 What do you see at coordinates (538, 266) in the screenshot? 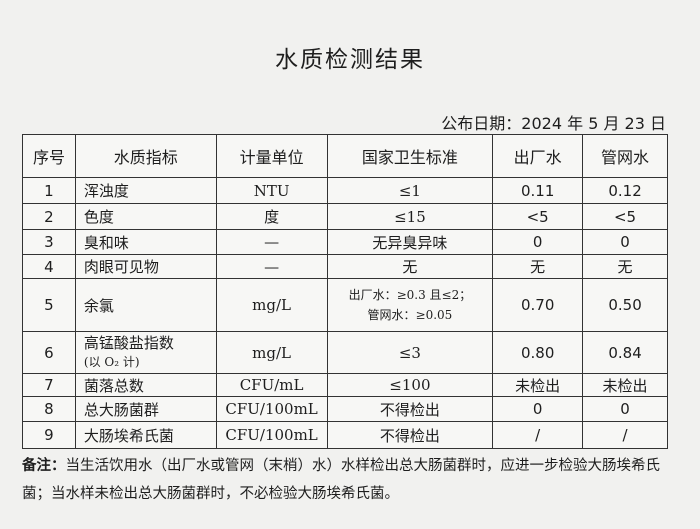
I see `factory-water-cell: 无` at bounding box center [538, 266].